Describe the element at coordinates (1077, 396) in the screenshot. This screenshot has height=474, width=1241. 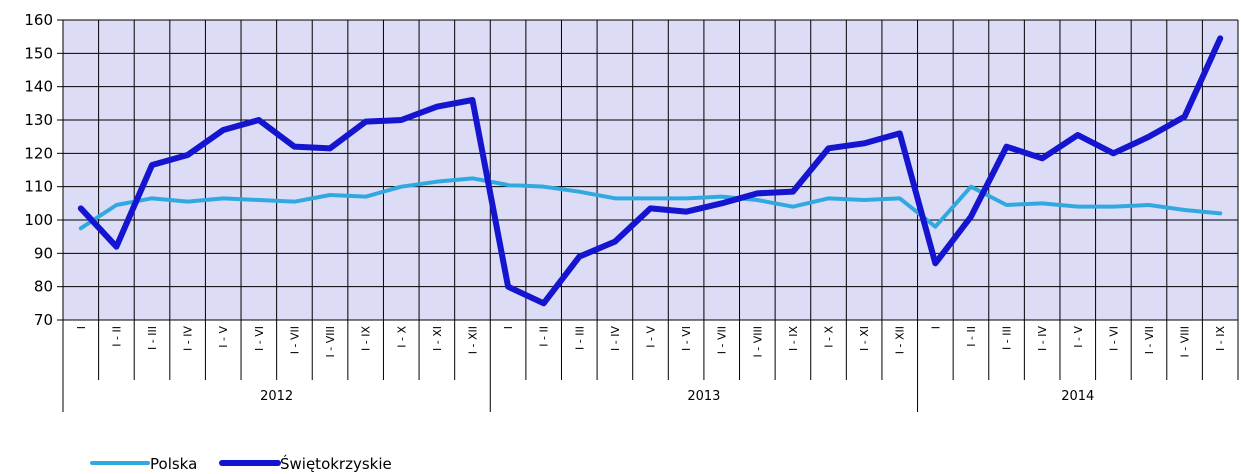
I see `year-label: 2014` at that location.